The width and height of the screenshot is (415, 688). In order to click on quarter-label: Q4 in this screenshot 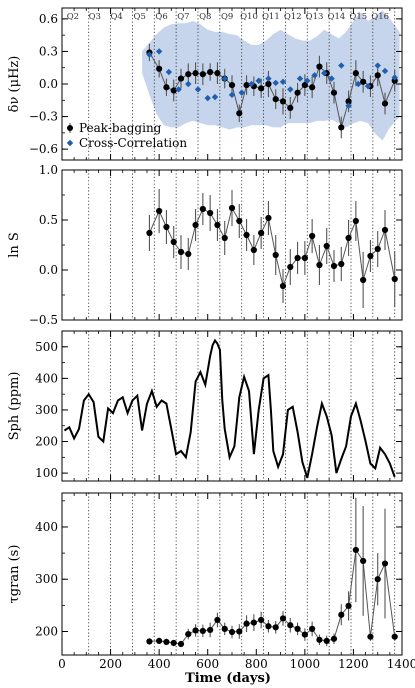, I will do `click(116, 17)`.